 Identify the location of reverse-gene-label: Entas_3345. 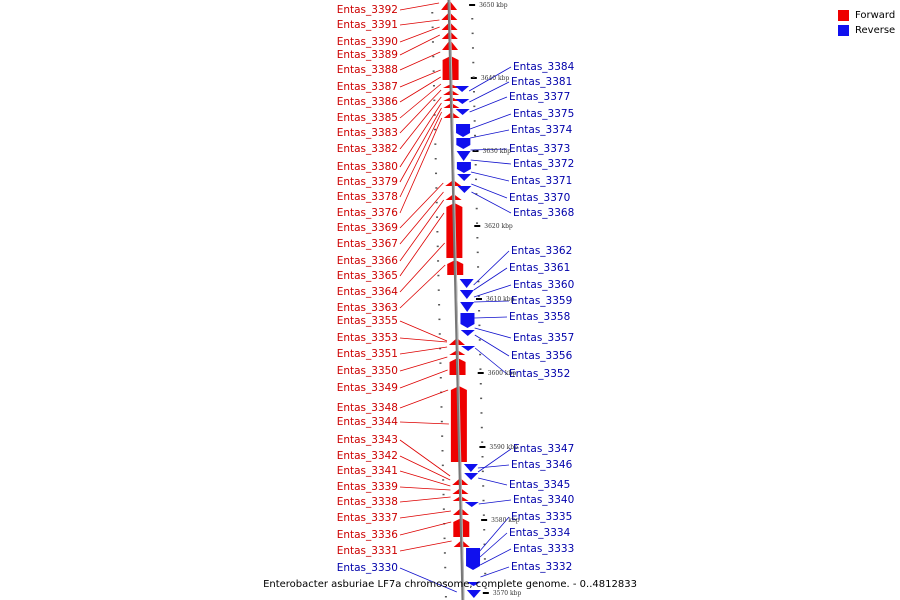
(540, 485).